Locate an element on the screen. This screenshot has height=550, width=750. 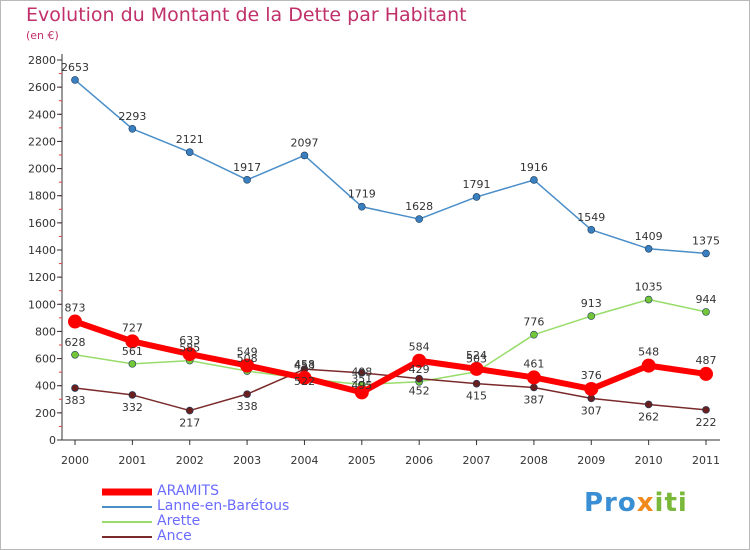
data-label-arette: 453 is located at coordinates (304, 366).